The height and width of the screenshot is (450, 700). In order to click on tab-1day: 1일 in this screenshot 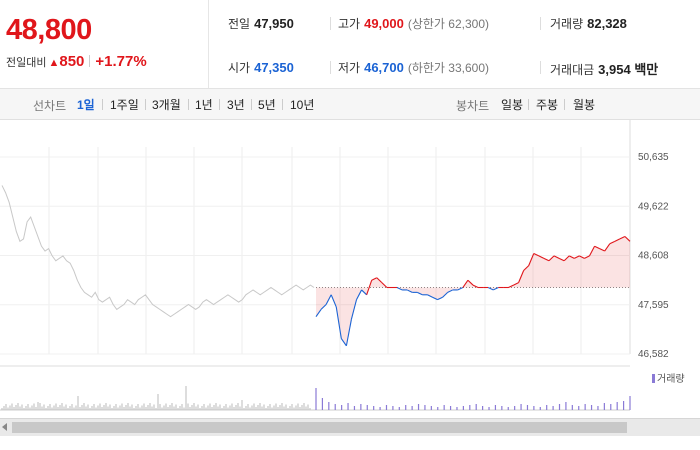, I will do `click(86, 105)`.